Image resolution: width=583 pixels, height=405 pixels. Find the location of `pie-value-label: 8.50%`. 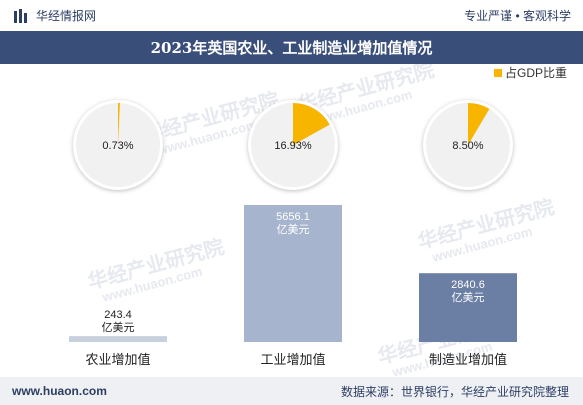

pie-value-label: 8.50% is located at coordinates (467, 146).